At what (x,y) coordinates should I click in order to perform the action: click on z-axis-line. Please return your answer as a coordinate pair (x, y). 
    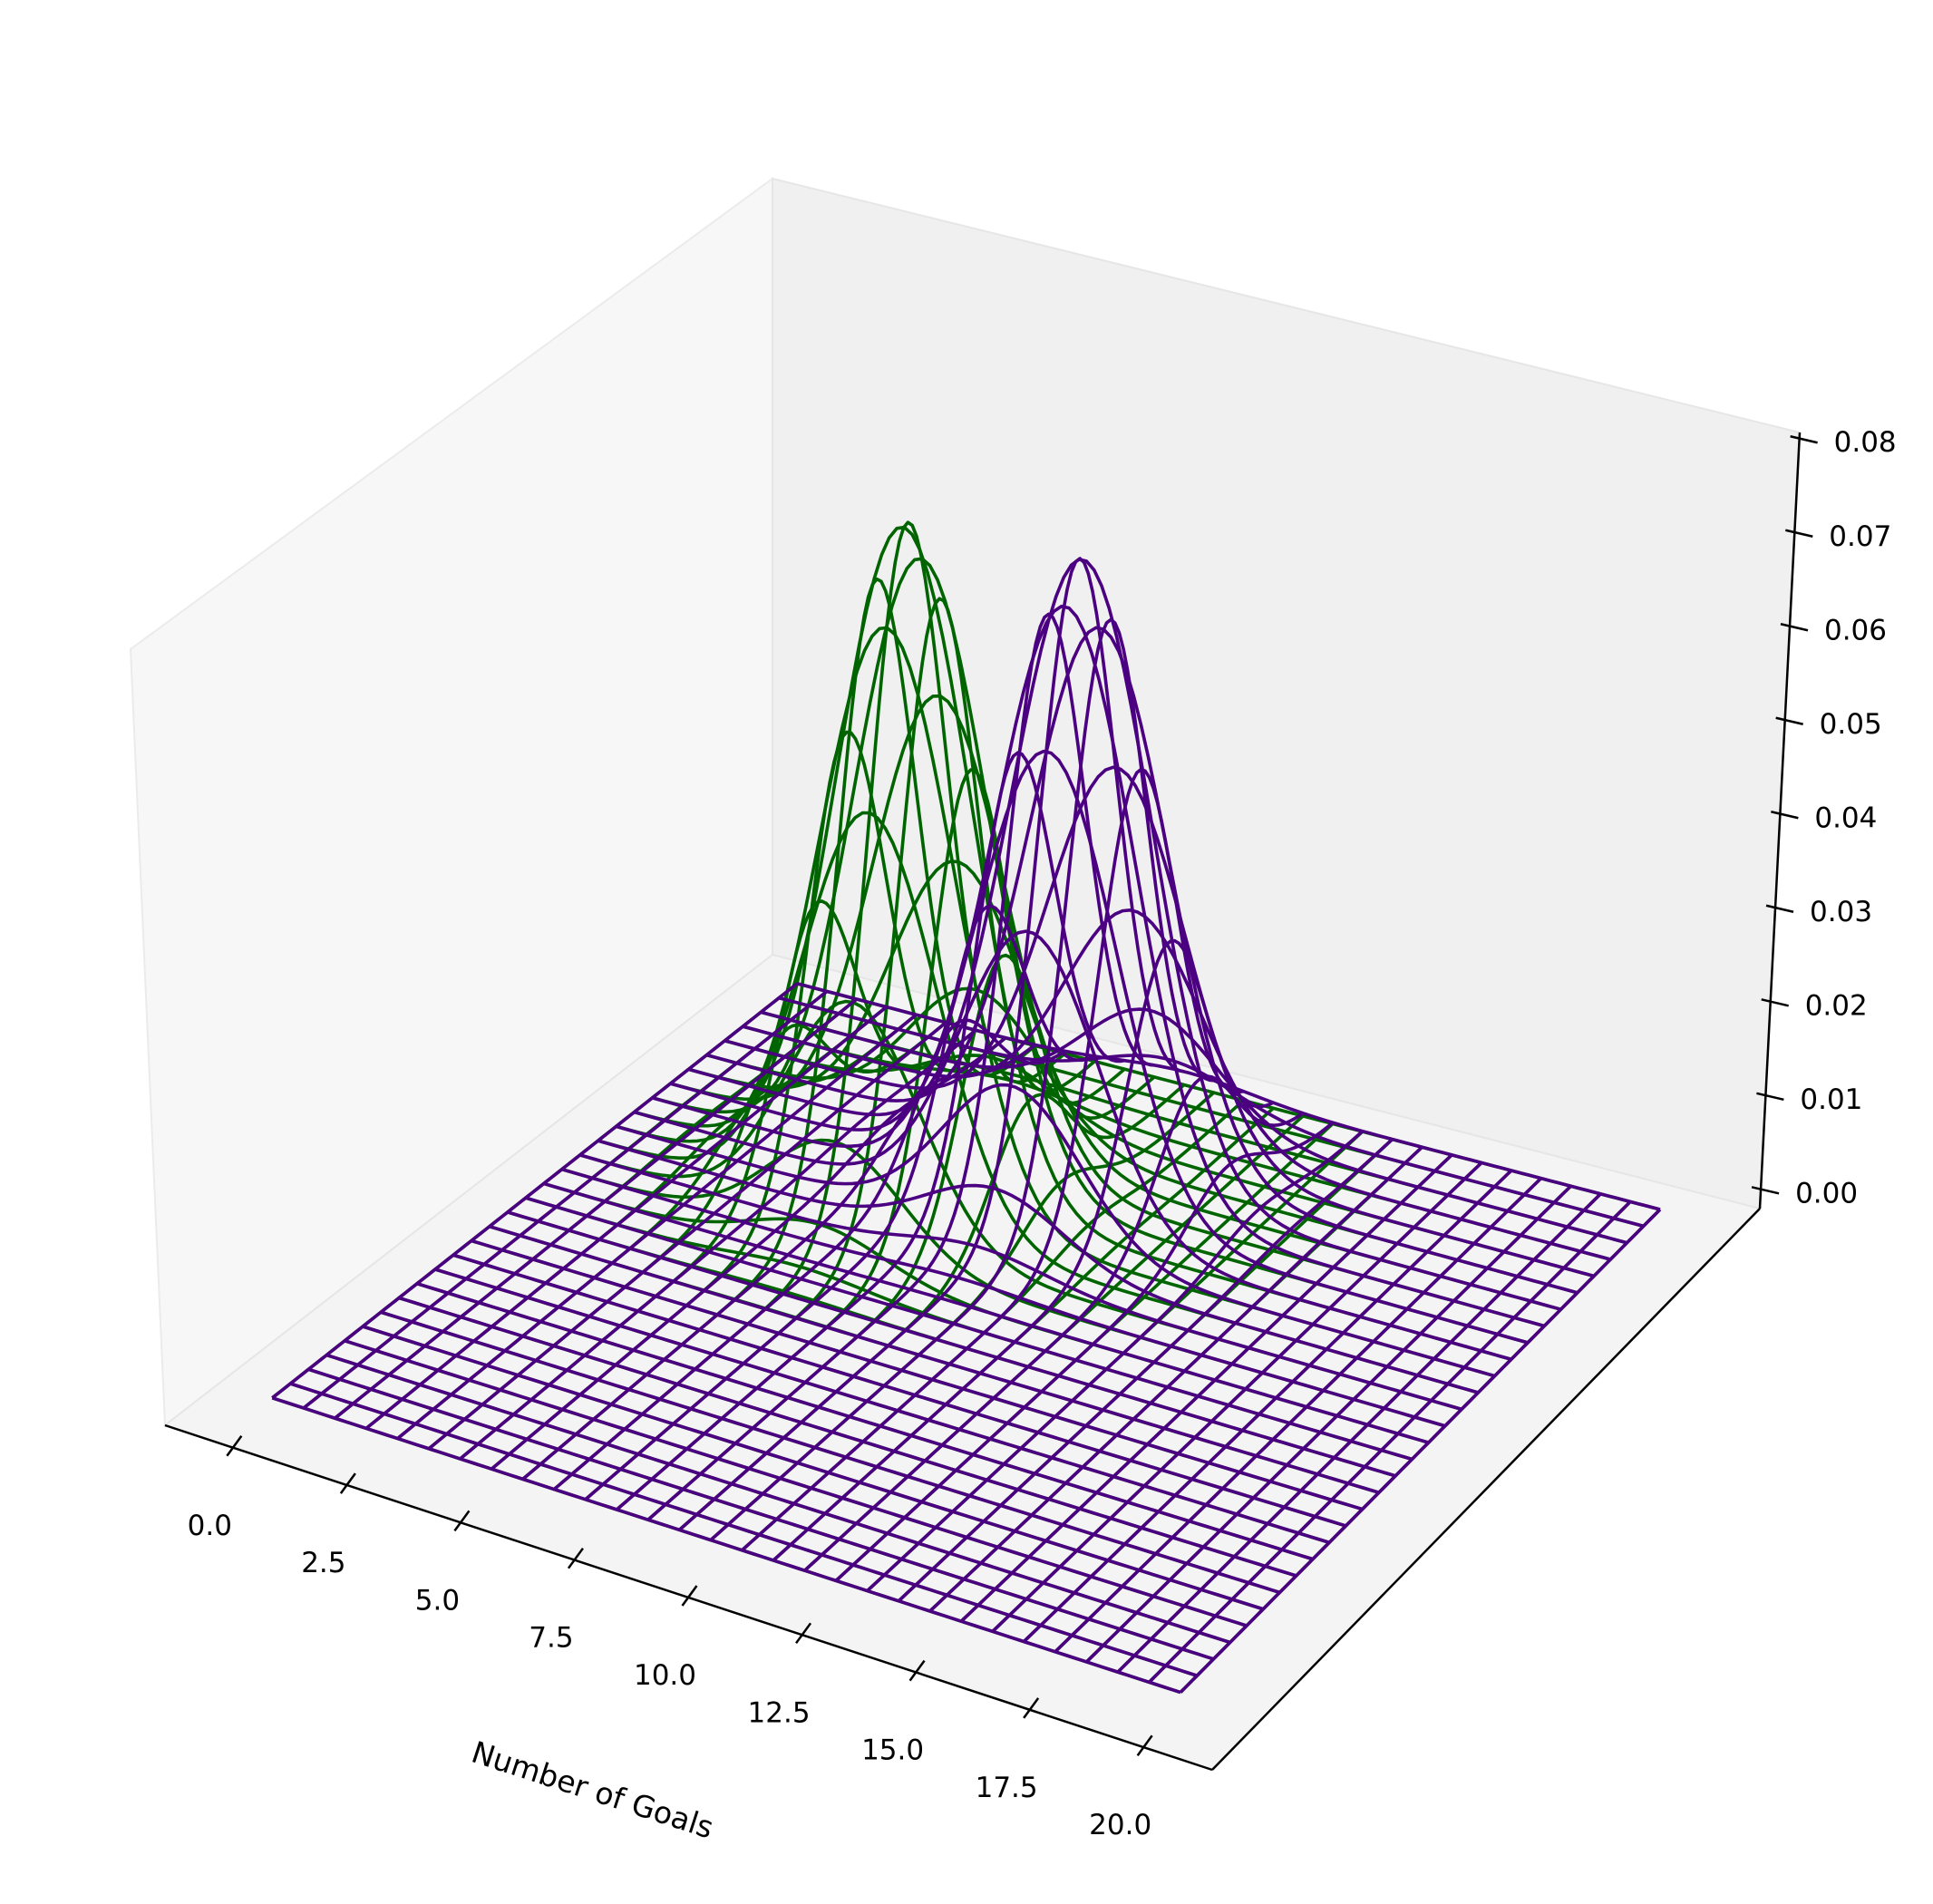
    Looking at the image, I should click on (1780, 820).